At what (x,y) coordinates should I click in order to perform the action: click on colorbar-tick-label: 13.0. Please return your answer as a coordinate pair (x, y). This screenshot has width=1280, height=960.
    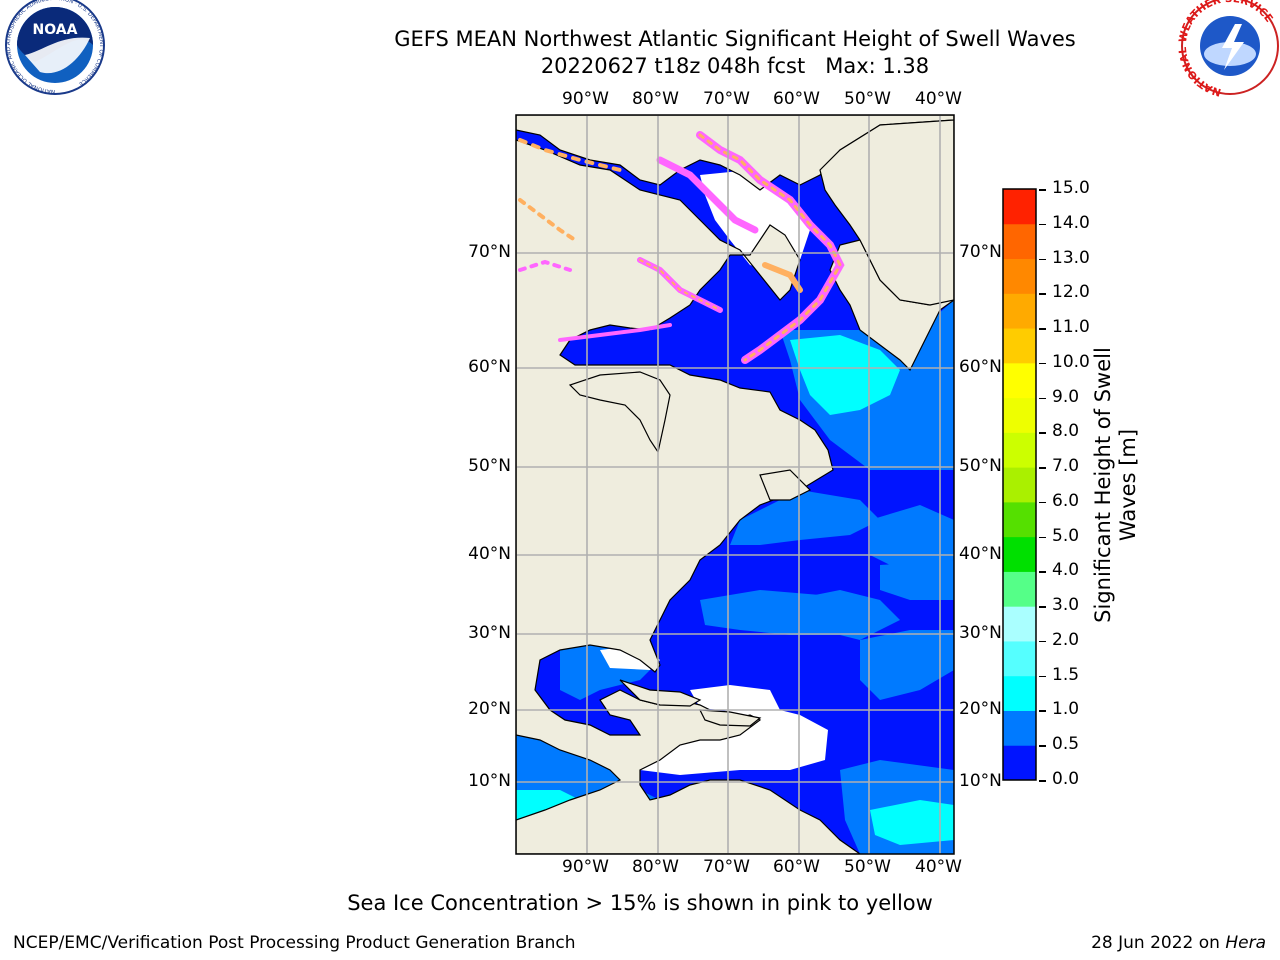
    Looking at the image, I should click on (1071, 257).